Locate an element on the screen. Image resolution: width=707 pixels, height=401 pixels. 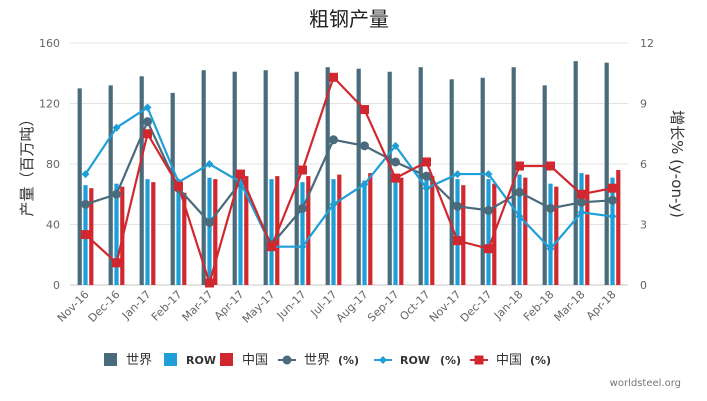
x-tick-label: Dec-16 is located at coordinates (104, 306).